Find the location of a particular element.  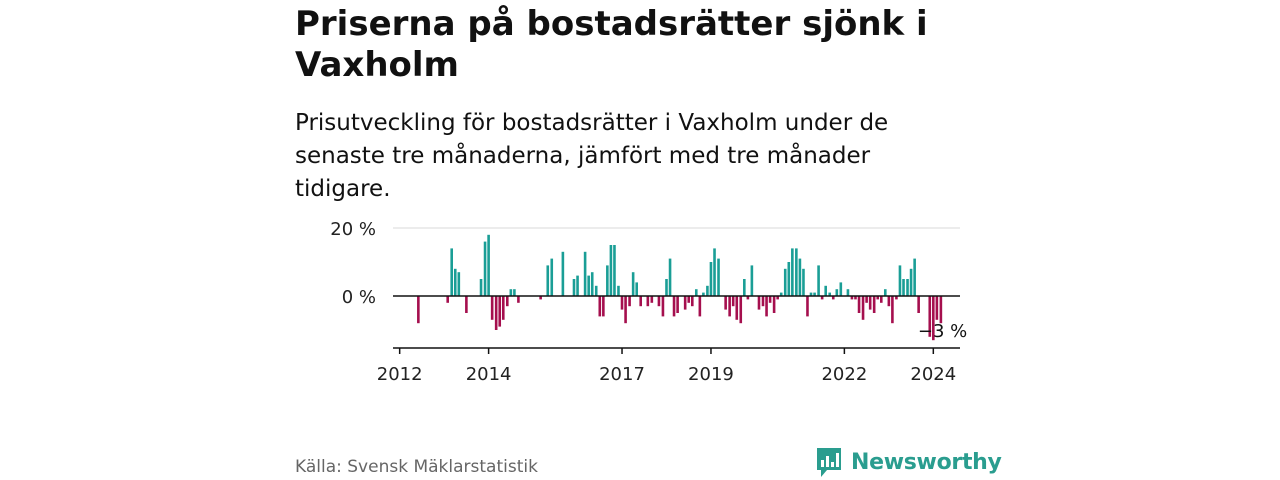

newsworthy-icon is located at coordinates (829, 462).